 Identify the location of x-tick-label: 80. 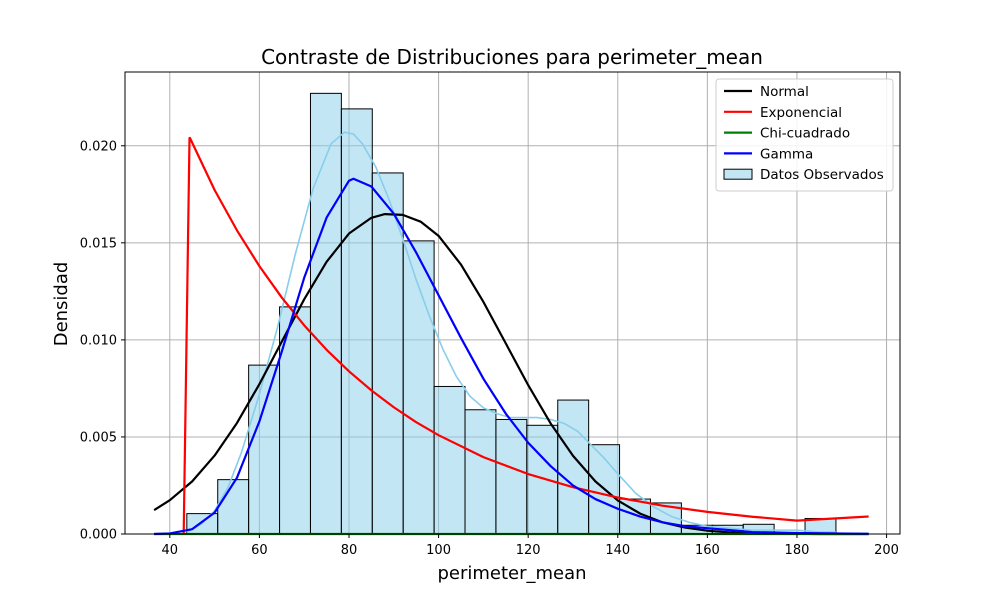
(349, 550).